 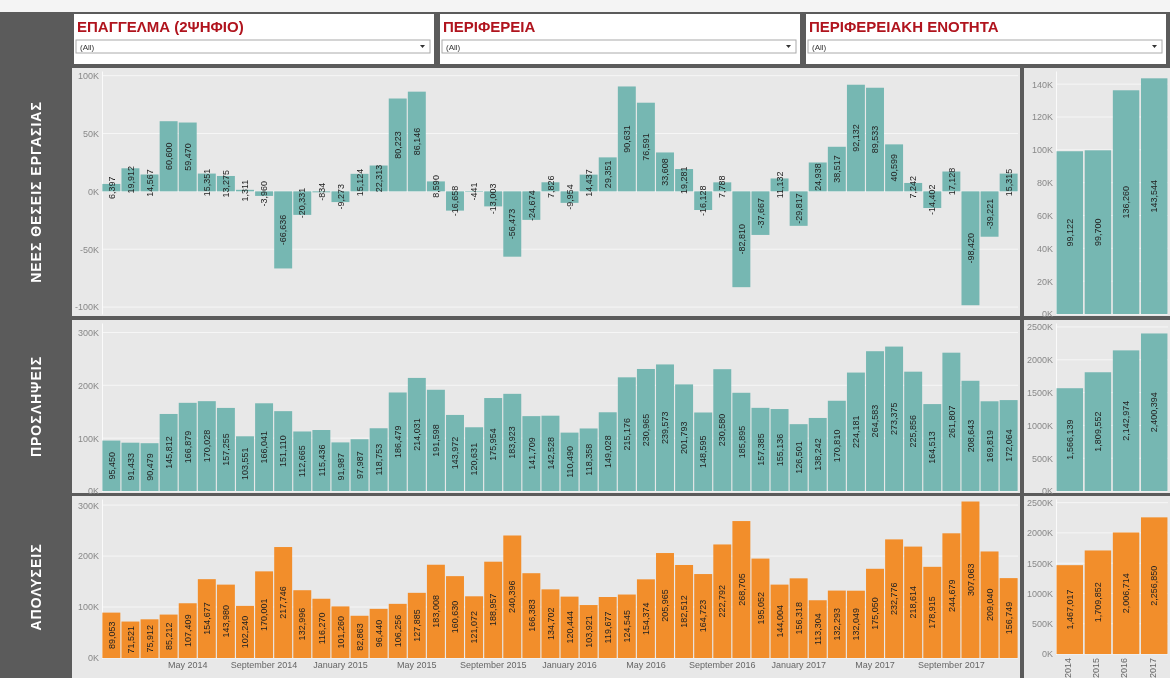 I want to click on x-tick-label: September 2015, so click(x=493, y=665).